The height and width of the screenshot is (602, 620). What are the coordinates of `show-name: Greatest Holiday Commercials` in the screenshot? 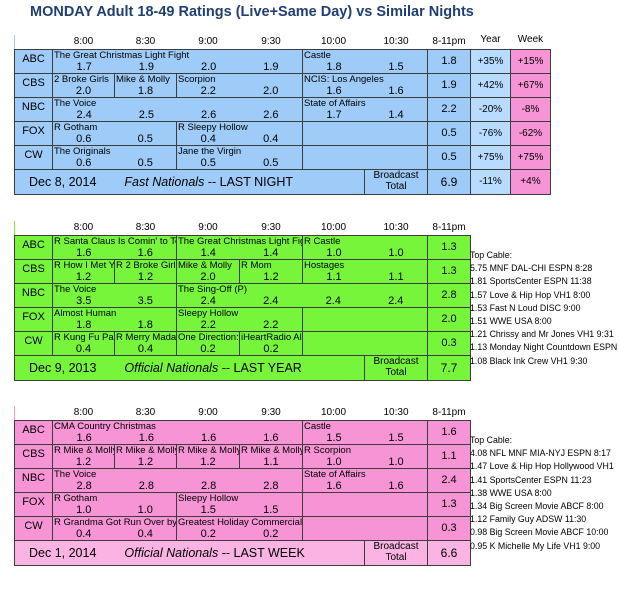 It's located at (240, 523).